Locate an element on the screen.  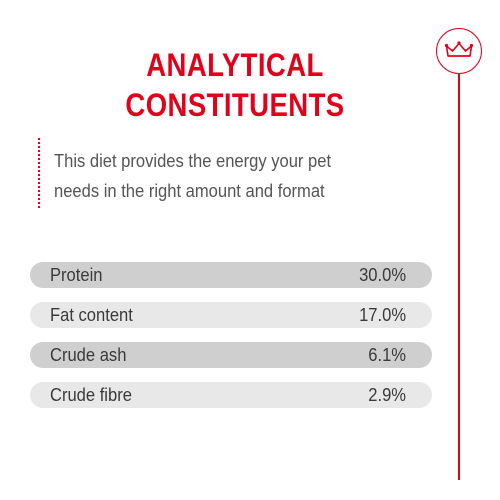
constituent-label: Crude ash is located at coordinates (88, 355).